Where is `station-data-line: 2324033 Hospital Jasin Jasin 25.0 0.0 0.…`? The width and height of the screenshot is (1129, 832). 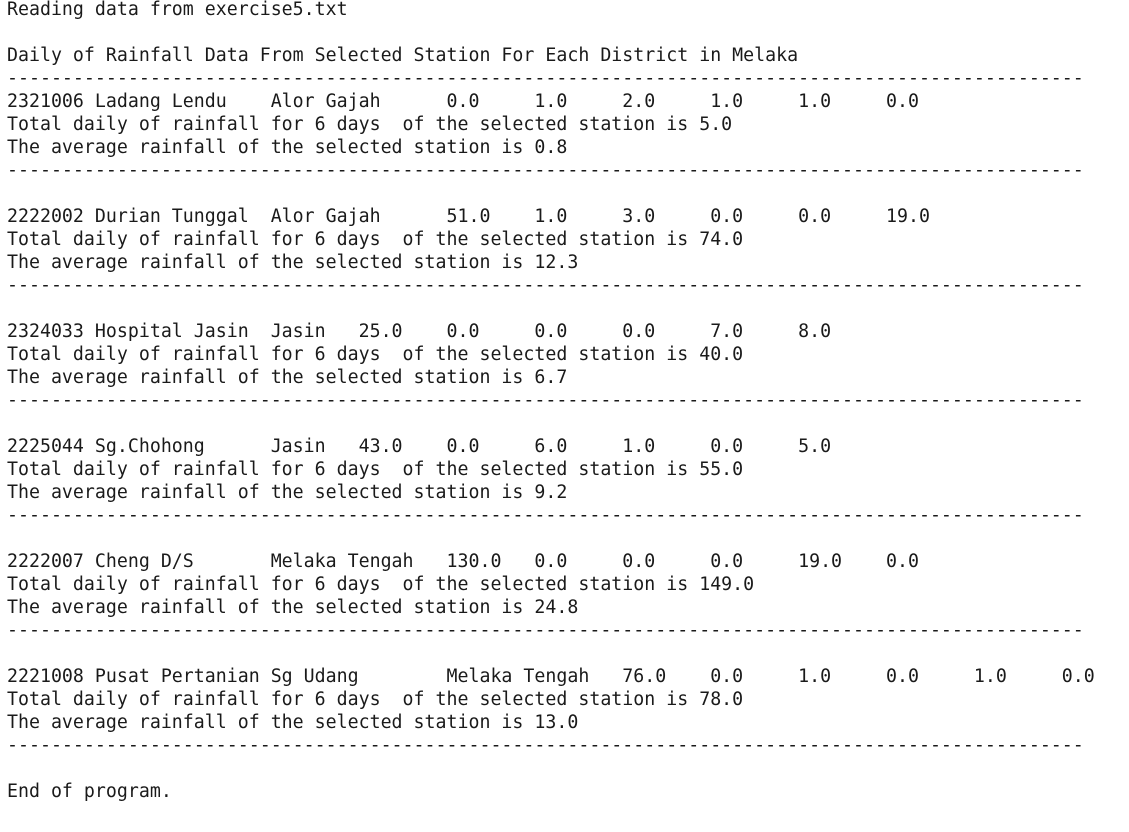 station-data-line: 2324033 Hospital Jasin Jasin 25.0 0.0 0.… is located at coordinates (419, 331).